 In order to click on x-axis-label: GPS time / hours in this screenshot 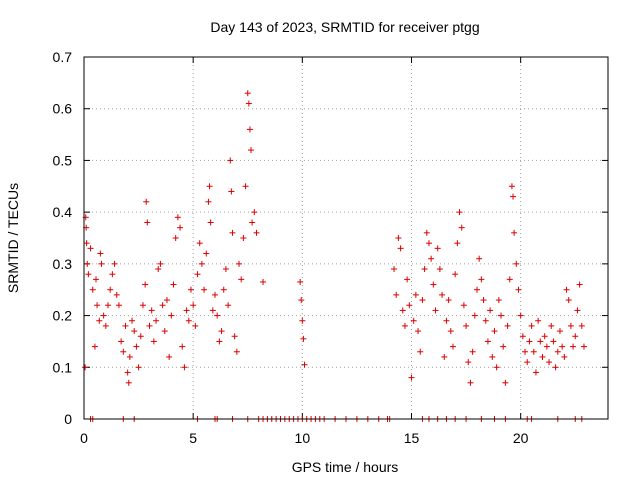, I will do `click(345, 467)`.